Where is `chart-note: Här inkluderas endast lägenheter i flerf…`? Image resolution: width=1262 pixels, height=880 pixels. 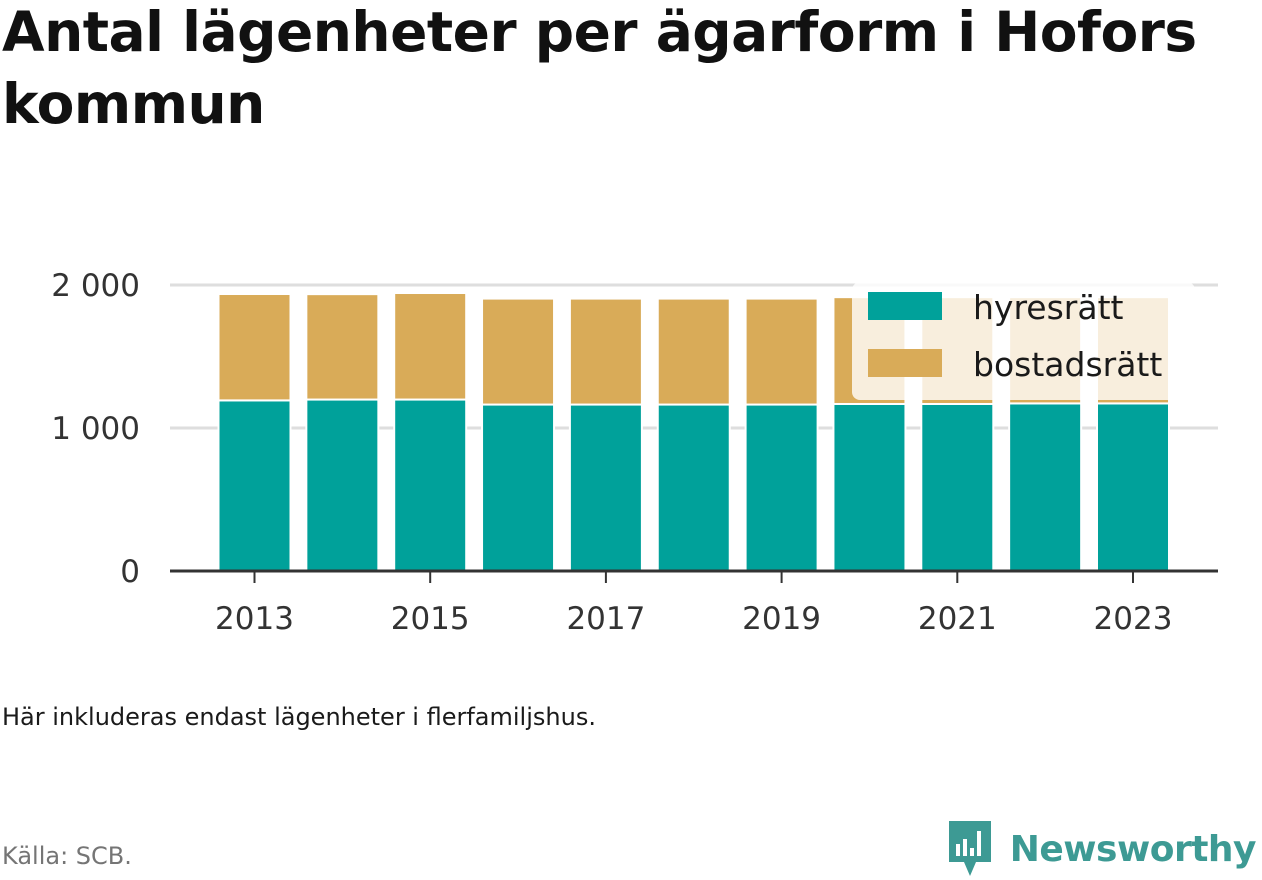
chart-note: Här inkluderas endast lägenheter i flerf… is located at coordinates (299, 717).